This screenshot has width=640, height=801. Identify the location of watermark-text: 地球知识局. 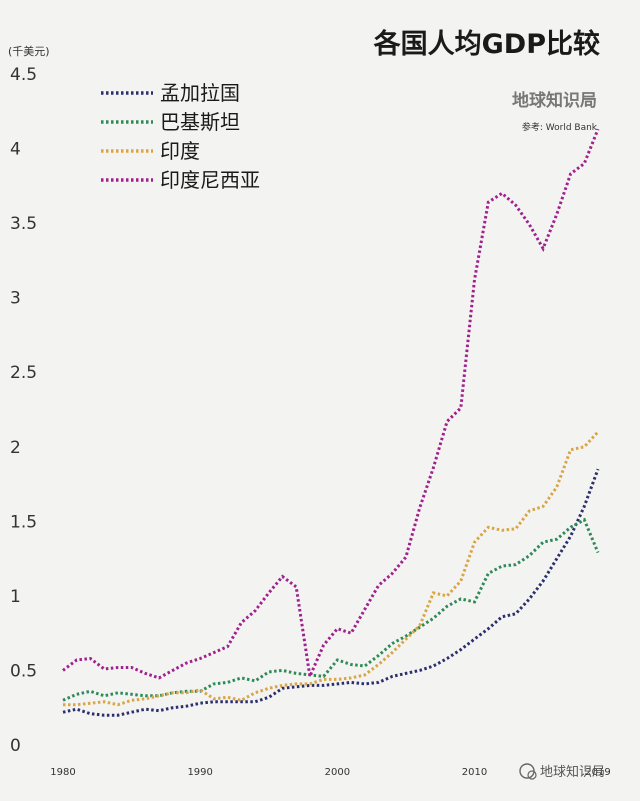
(572, 772).